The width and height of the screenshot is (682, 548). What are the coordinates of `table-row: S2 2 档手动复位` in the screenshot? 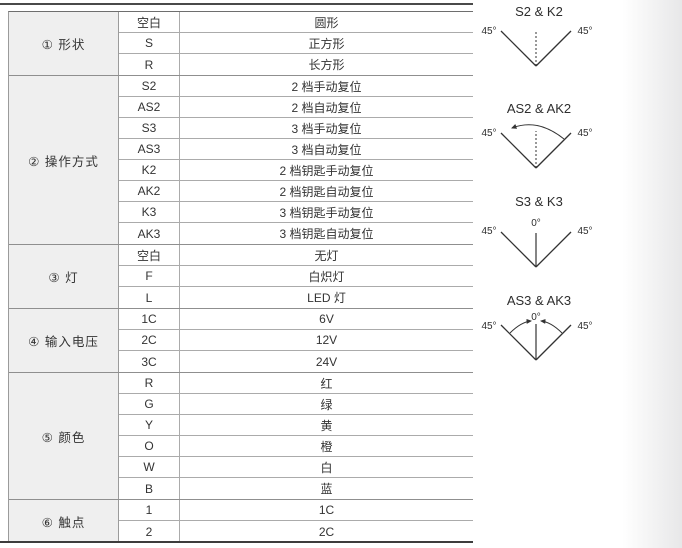 It's located at (296, 86).